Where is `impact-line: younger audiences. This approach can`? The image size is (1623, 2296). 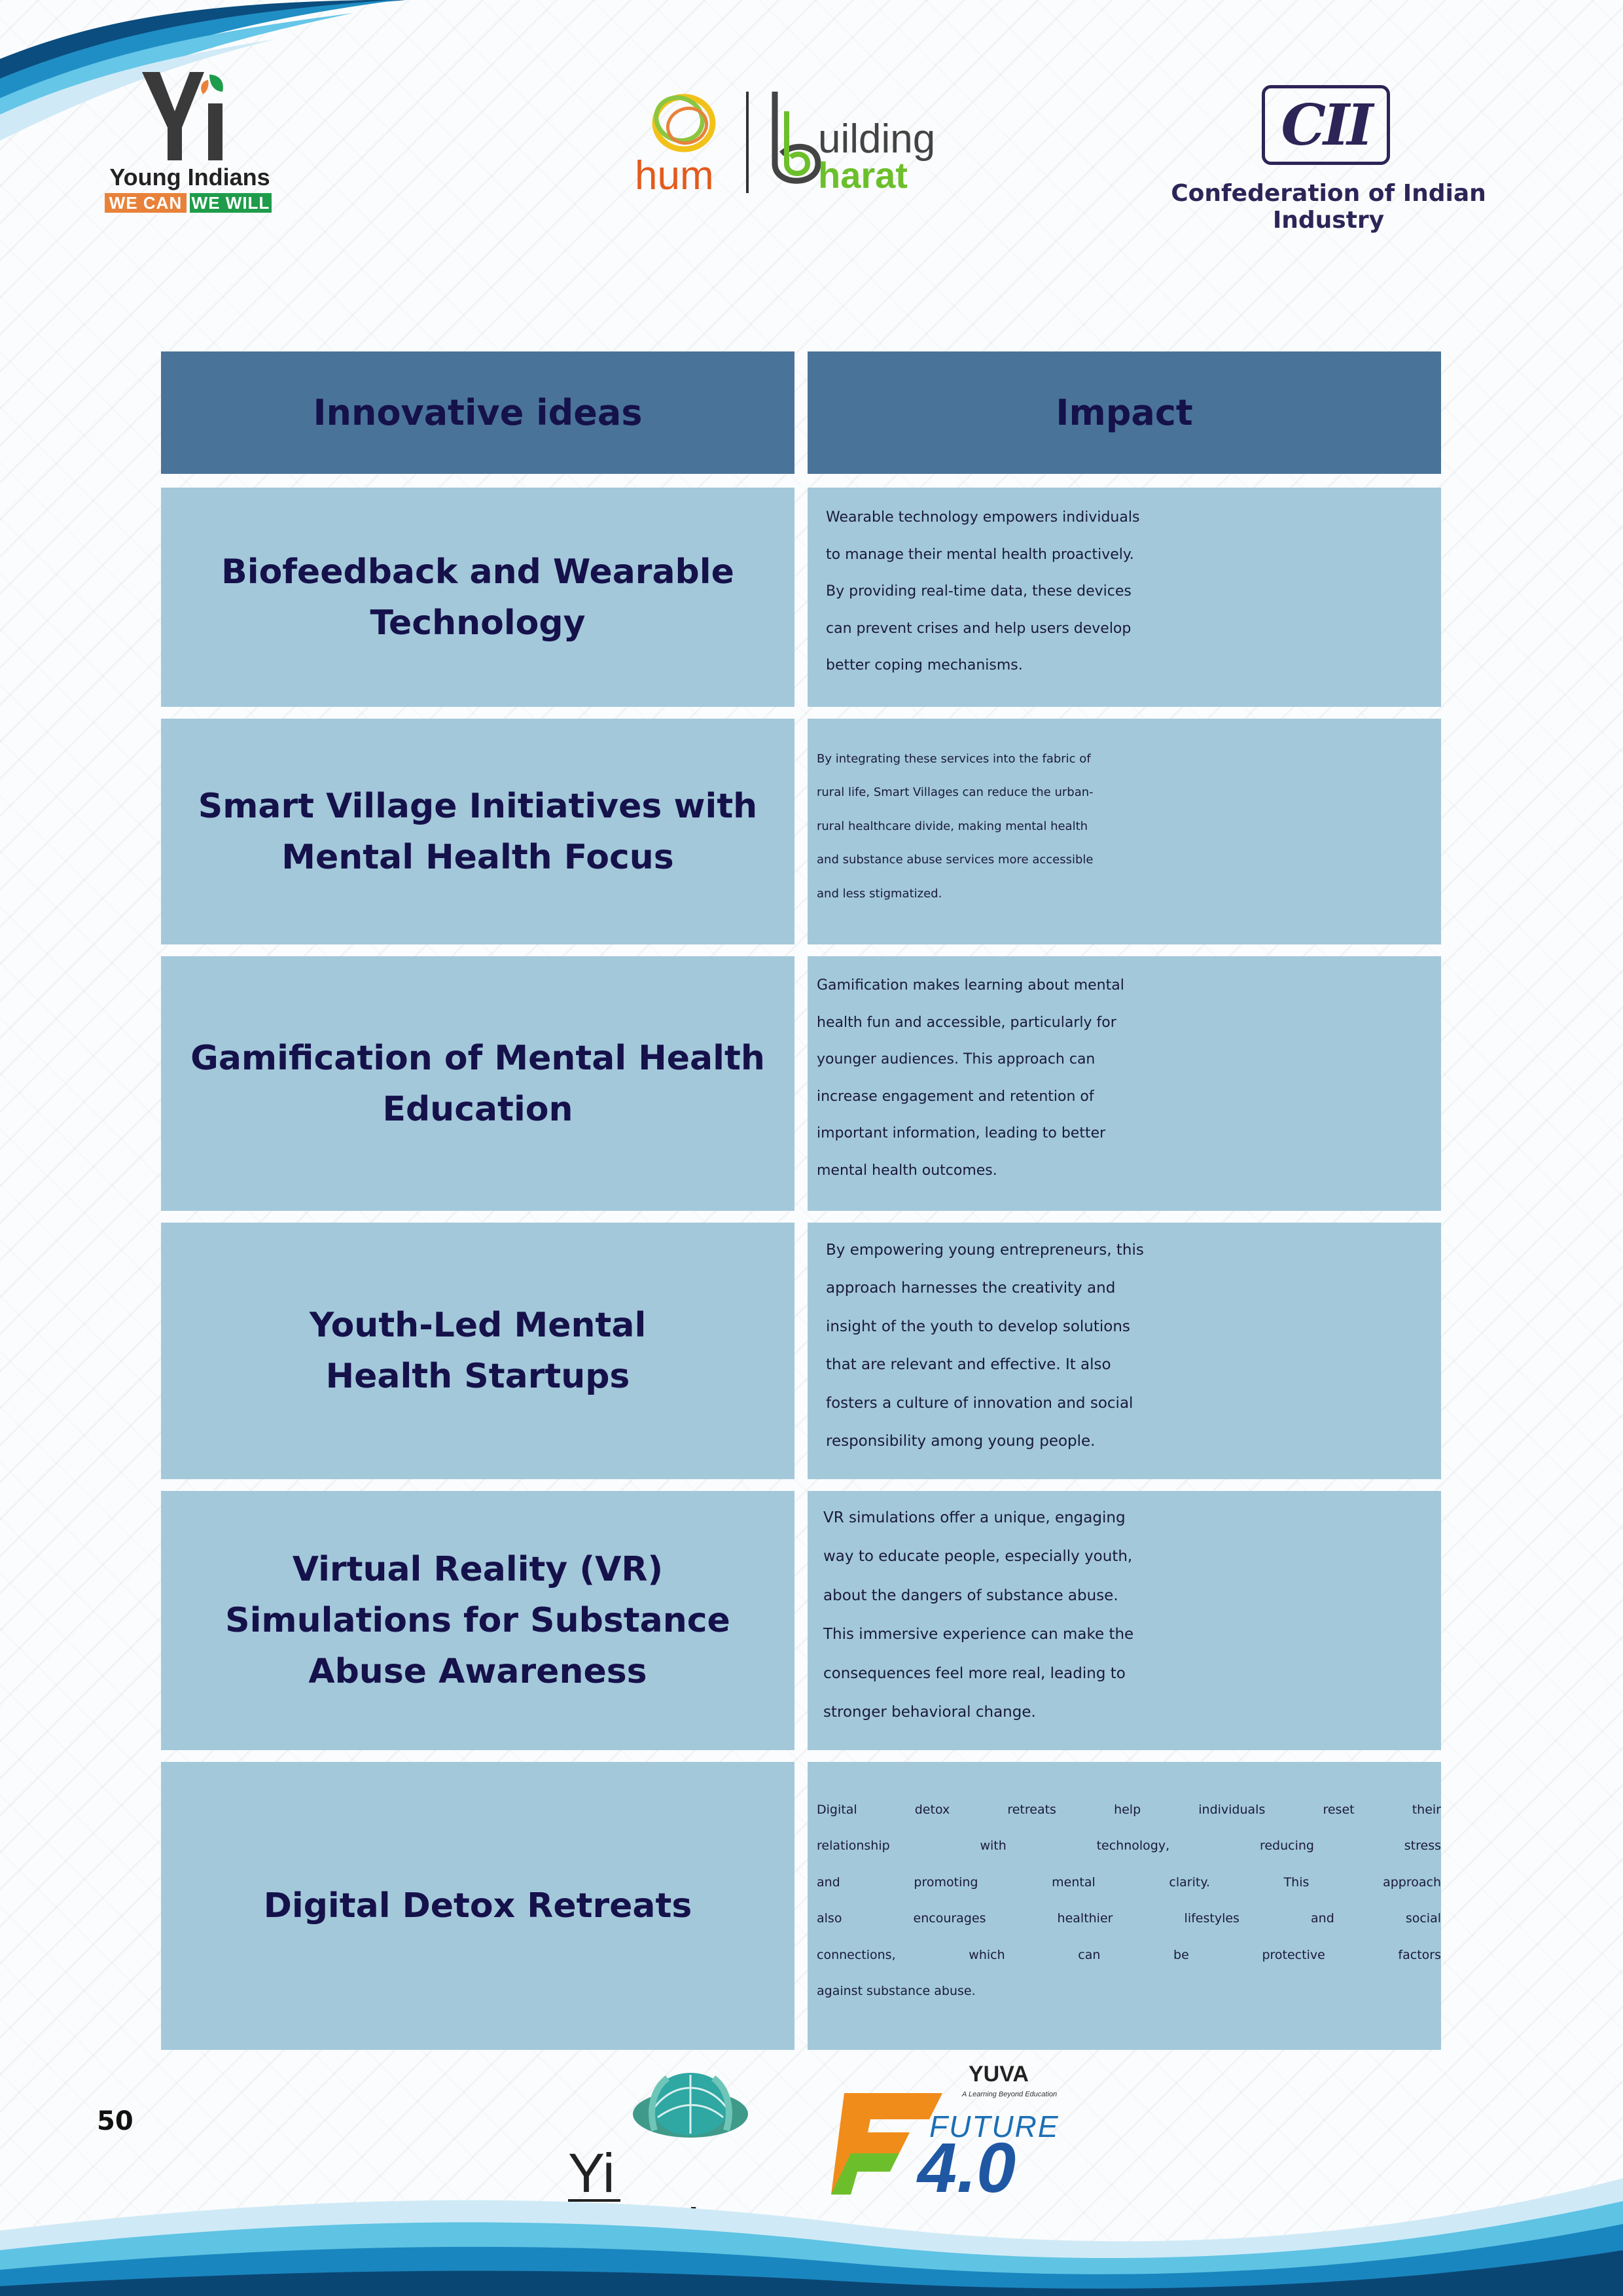 impact-line: younger audiences. This approach can is located at coordinates (957, 1059).